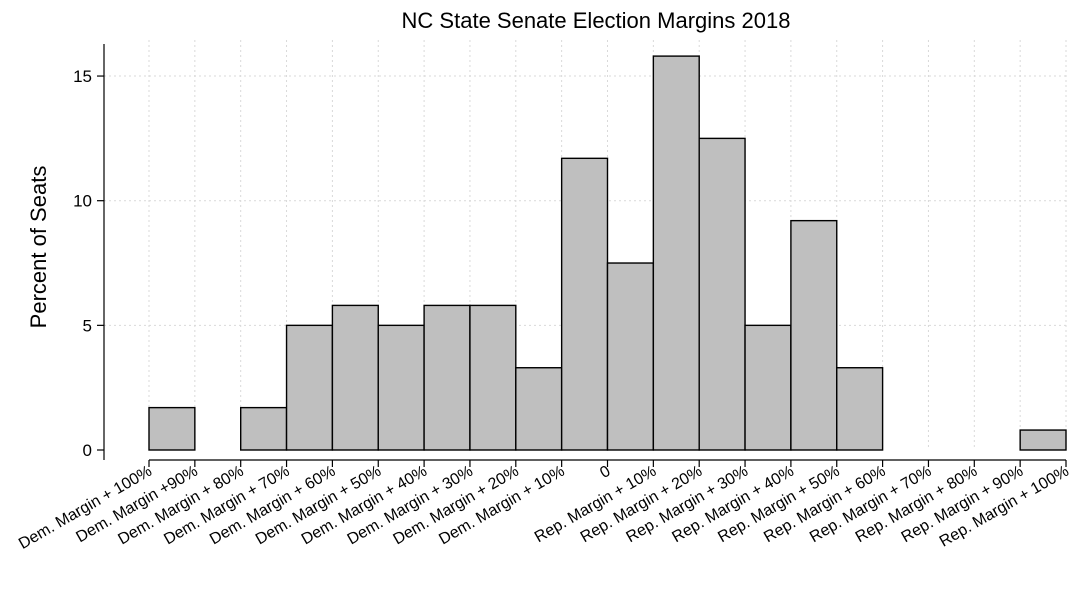 Image resolution: width=1078 pixels, height=607 pixels. Describe the element at coordinates (88, 263) in the screenshot. I see `y-axis-ticks: 0 5 10 15` at that location.